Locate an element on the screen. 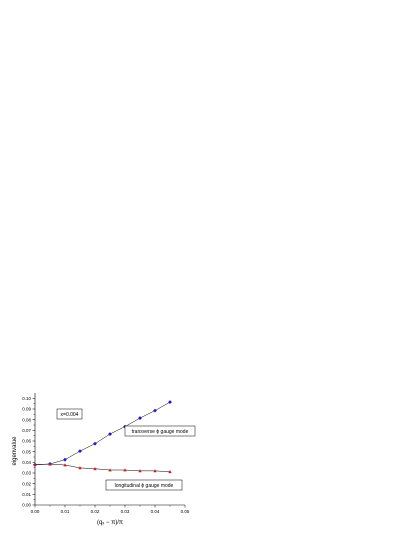 This screenshot has width=415, height=537. annotation-label: x=0.004 is located at coordinates (70, 415).